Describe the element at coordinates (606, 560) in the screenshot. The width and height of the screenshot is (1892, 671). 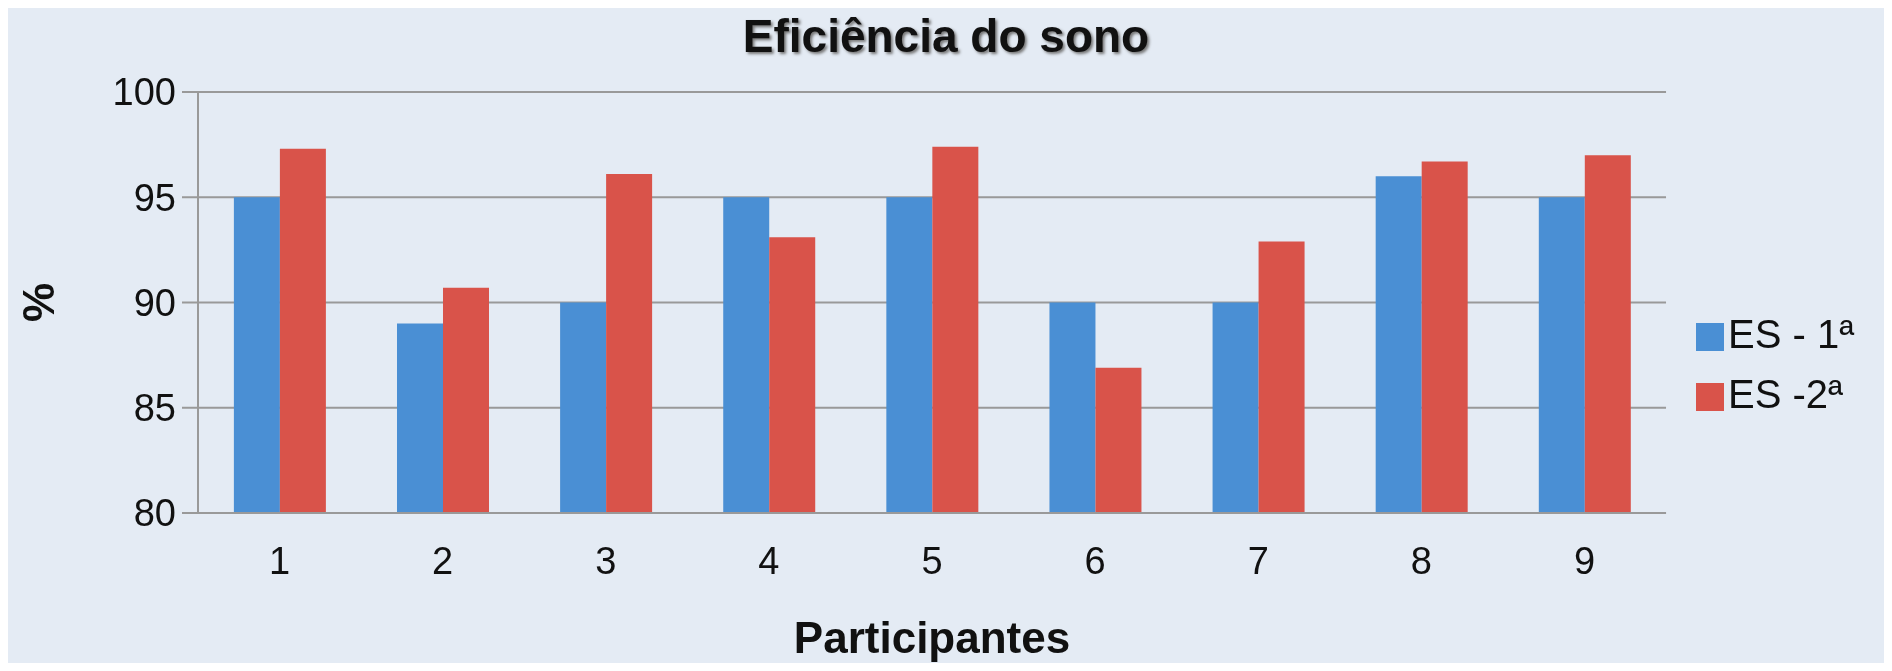
I see `x-tick-label: 3` at that location.